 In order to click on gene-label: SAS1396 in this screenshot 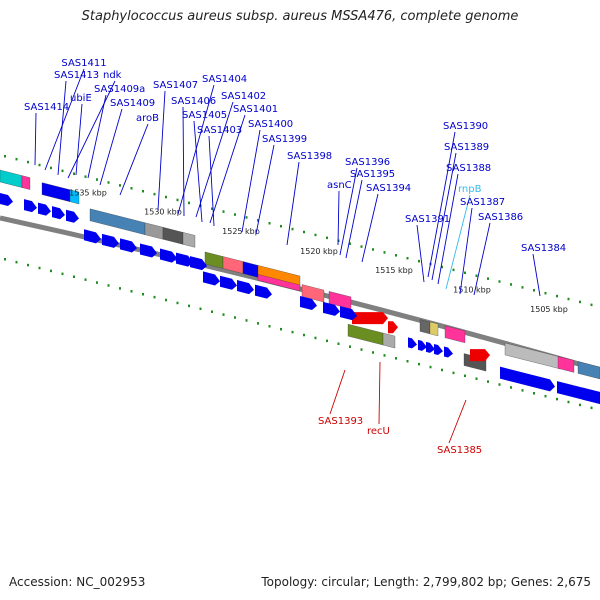, I will do `click(367, 162)`.